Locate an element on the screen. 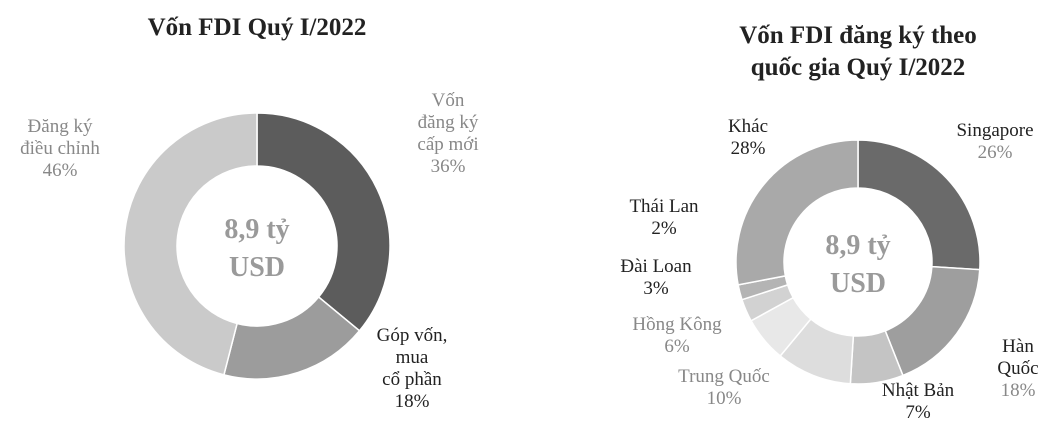 The height and width of the screenshot is (425, 1064). category-label: Vốn đăng ký cấp mới is located at coordinates (448, 122).